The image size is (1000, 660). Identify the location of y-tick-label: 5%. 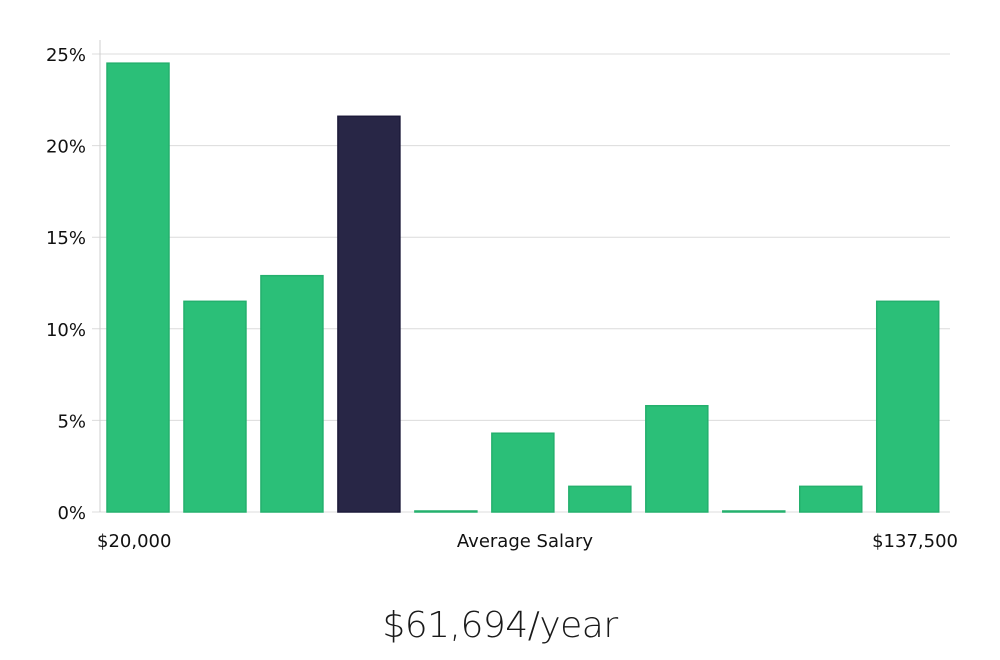
(71, 421).